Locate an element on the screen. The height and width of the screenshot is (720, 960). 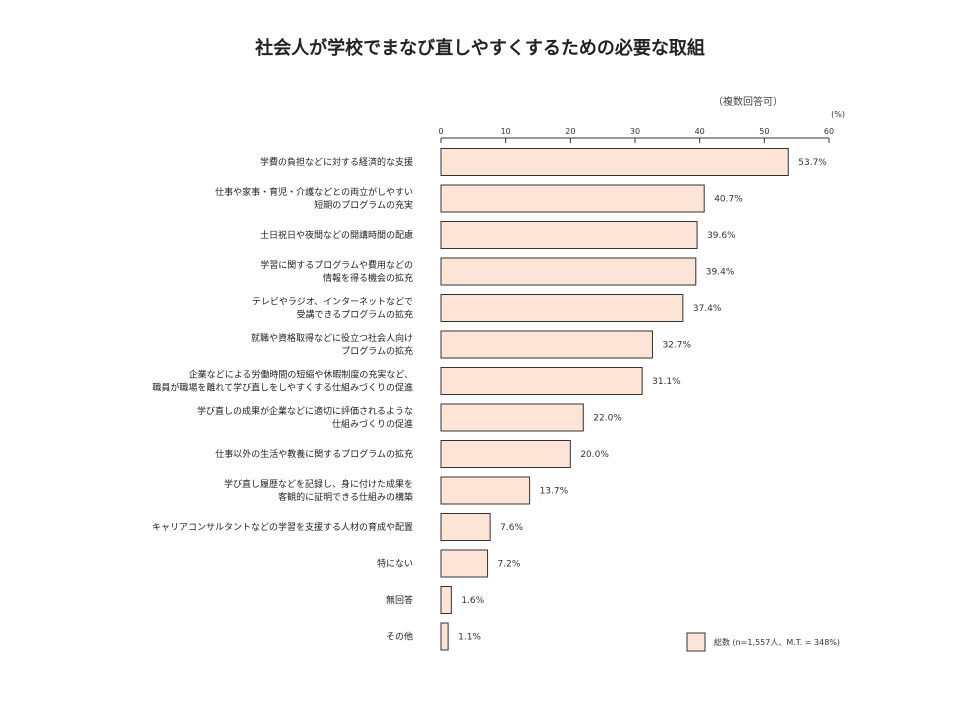
bar-value-label: 39.6% is located at coordinates (721, 236).